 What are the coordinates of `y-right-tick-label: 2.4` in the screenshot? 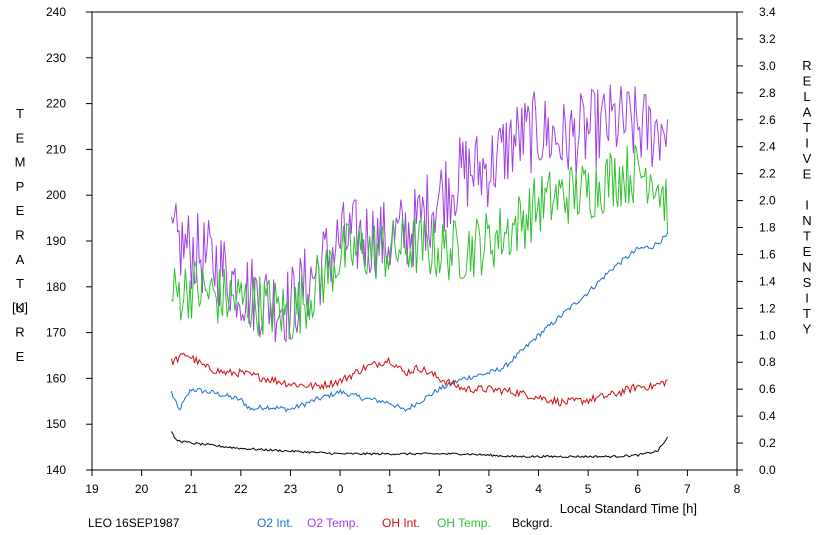 It's located at (767, 147).